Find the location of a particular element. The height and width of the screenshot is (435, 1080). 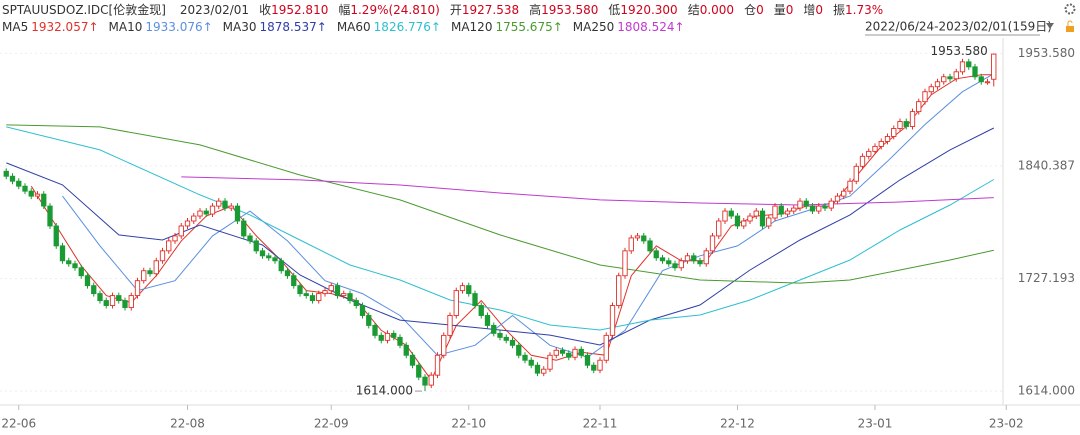

y-tick-label: 1953.580 is located at coordinates (1046, 53).